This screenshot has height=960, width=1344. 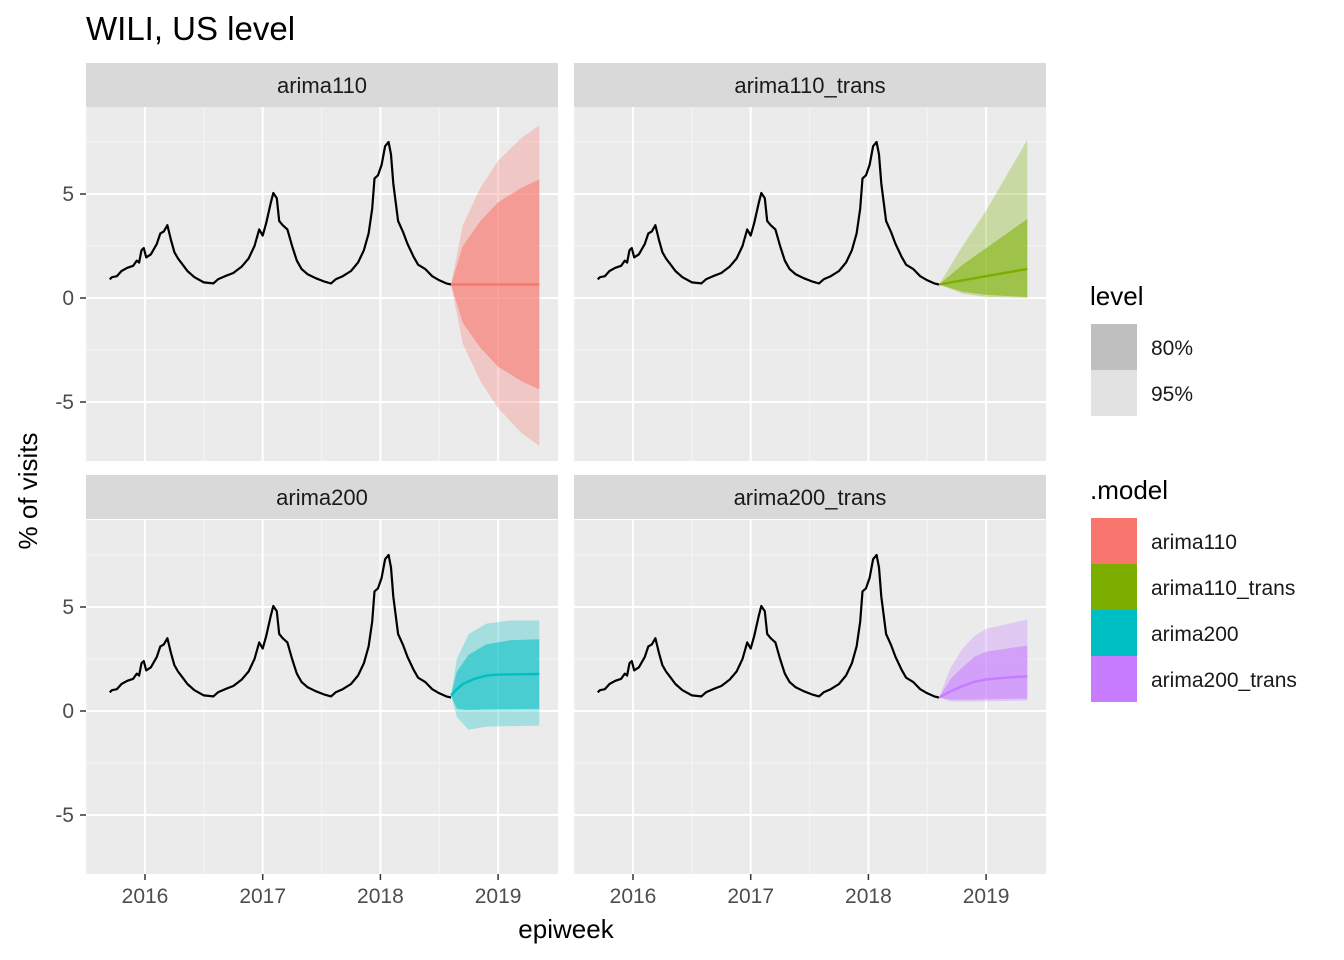 I want to click on panel-arima200_trans: arima200_trans, so click(x=809, y=674).